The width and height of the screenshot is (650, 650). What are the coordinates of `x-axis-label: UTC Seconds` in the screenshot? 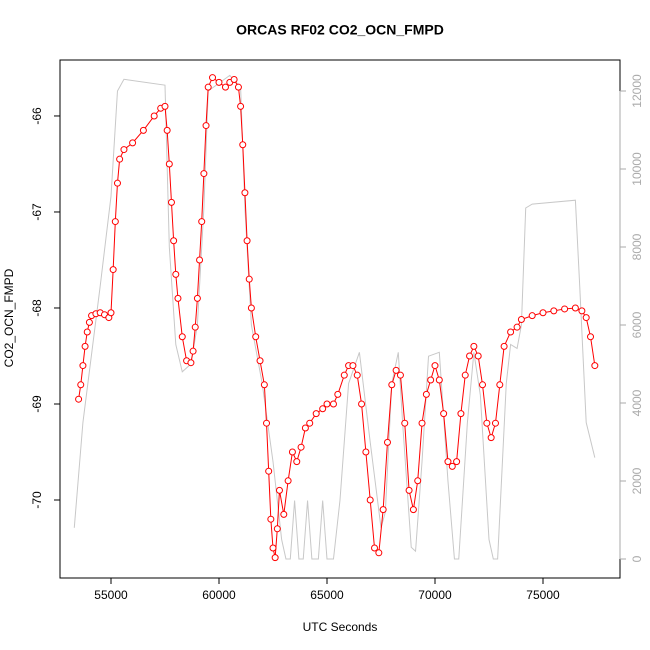 It's located at (340, 627).